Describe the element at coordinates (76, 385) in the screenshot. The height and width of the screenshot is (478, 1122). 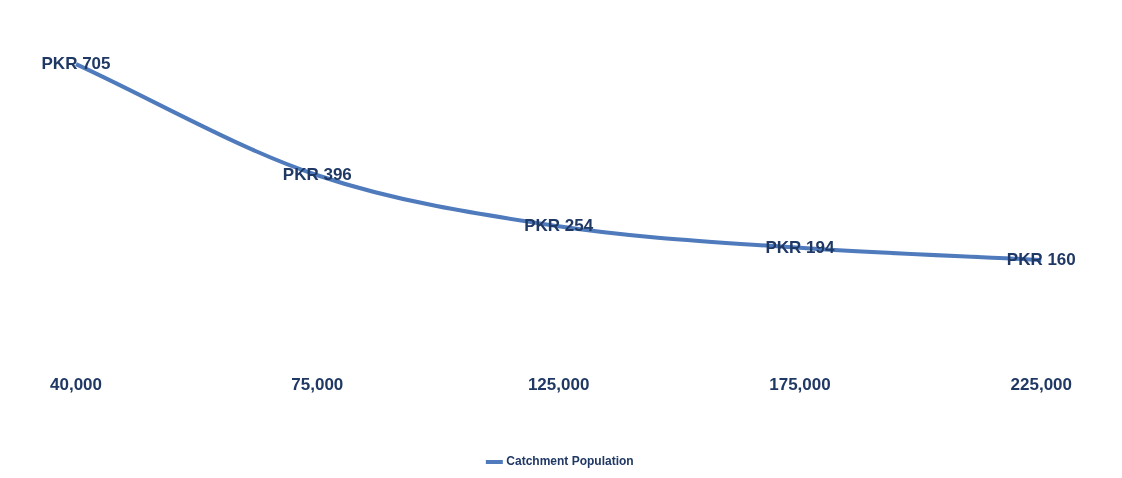
I see `x-tick-label: 40,000` at that location.